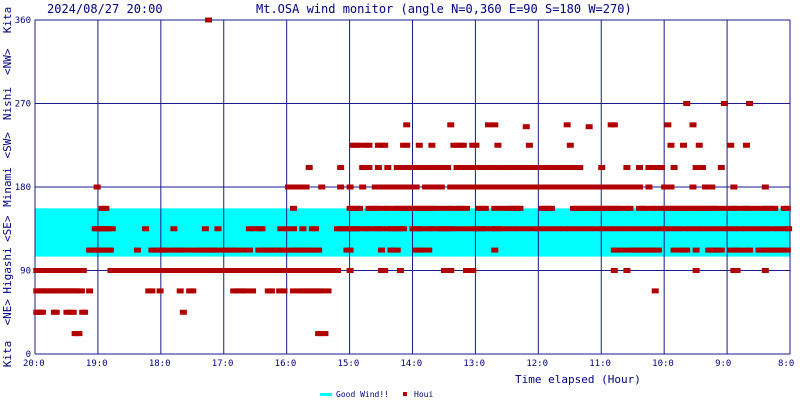  I want to click on x-tick-label: 8:0, so click(786, 364).